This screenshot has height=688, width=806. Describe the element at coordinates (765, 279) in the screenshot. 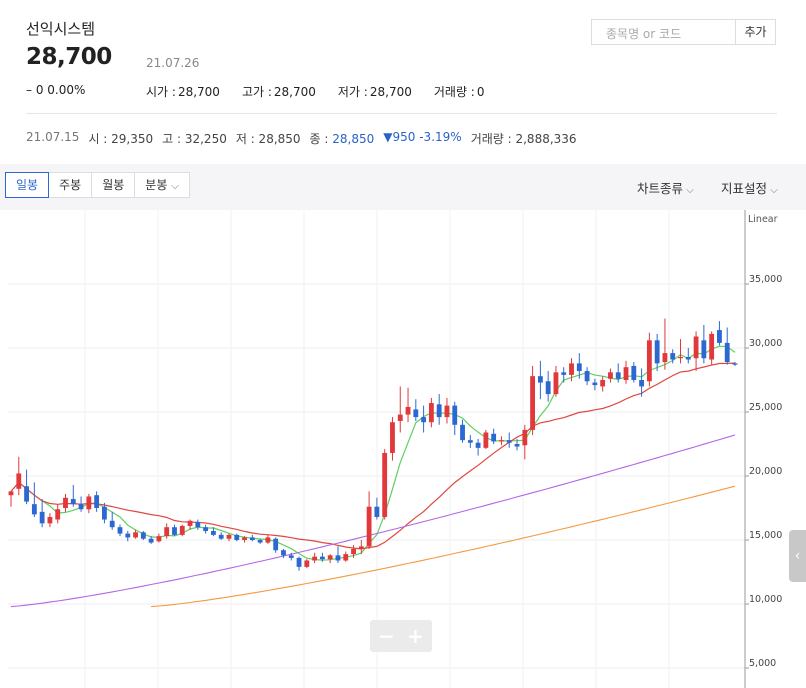

I see `y-tick-label: 35,000` at that location.